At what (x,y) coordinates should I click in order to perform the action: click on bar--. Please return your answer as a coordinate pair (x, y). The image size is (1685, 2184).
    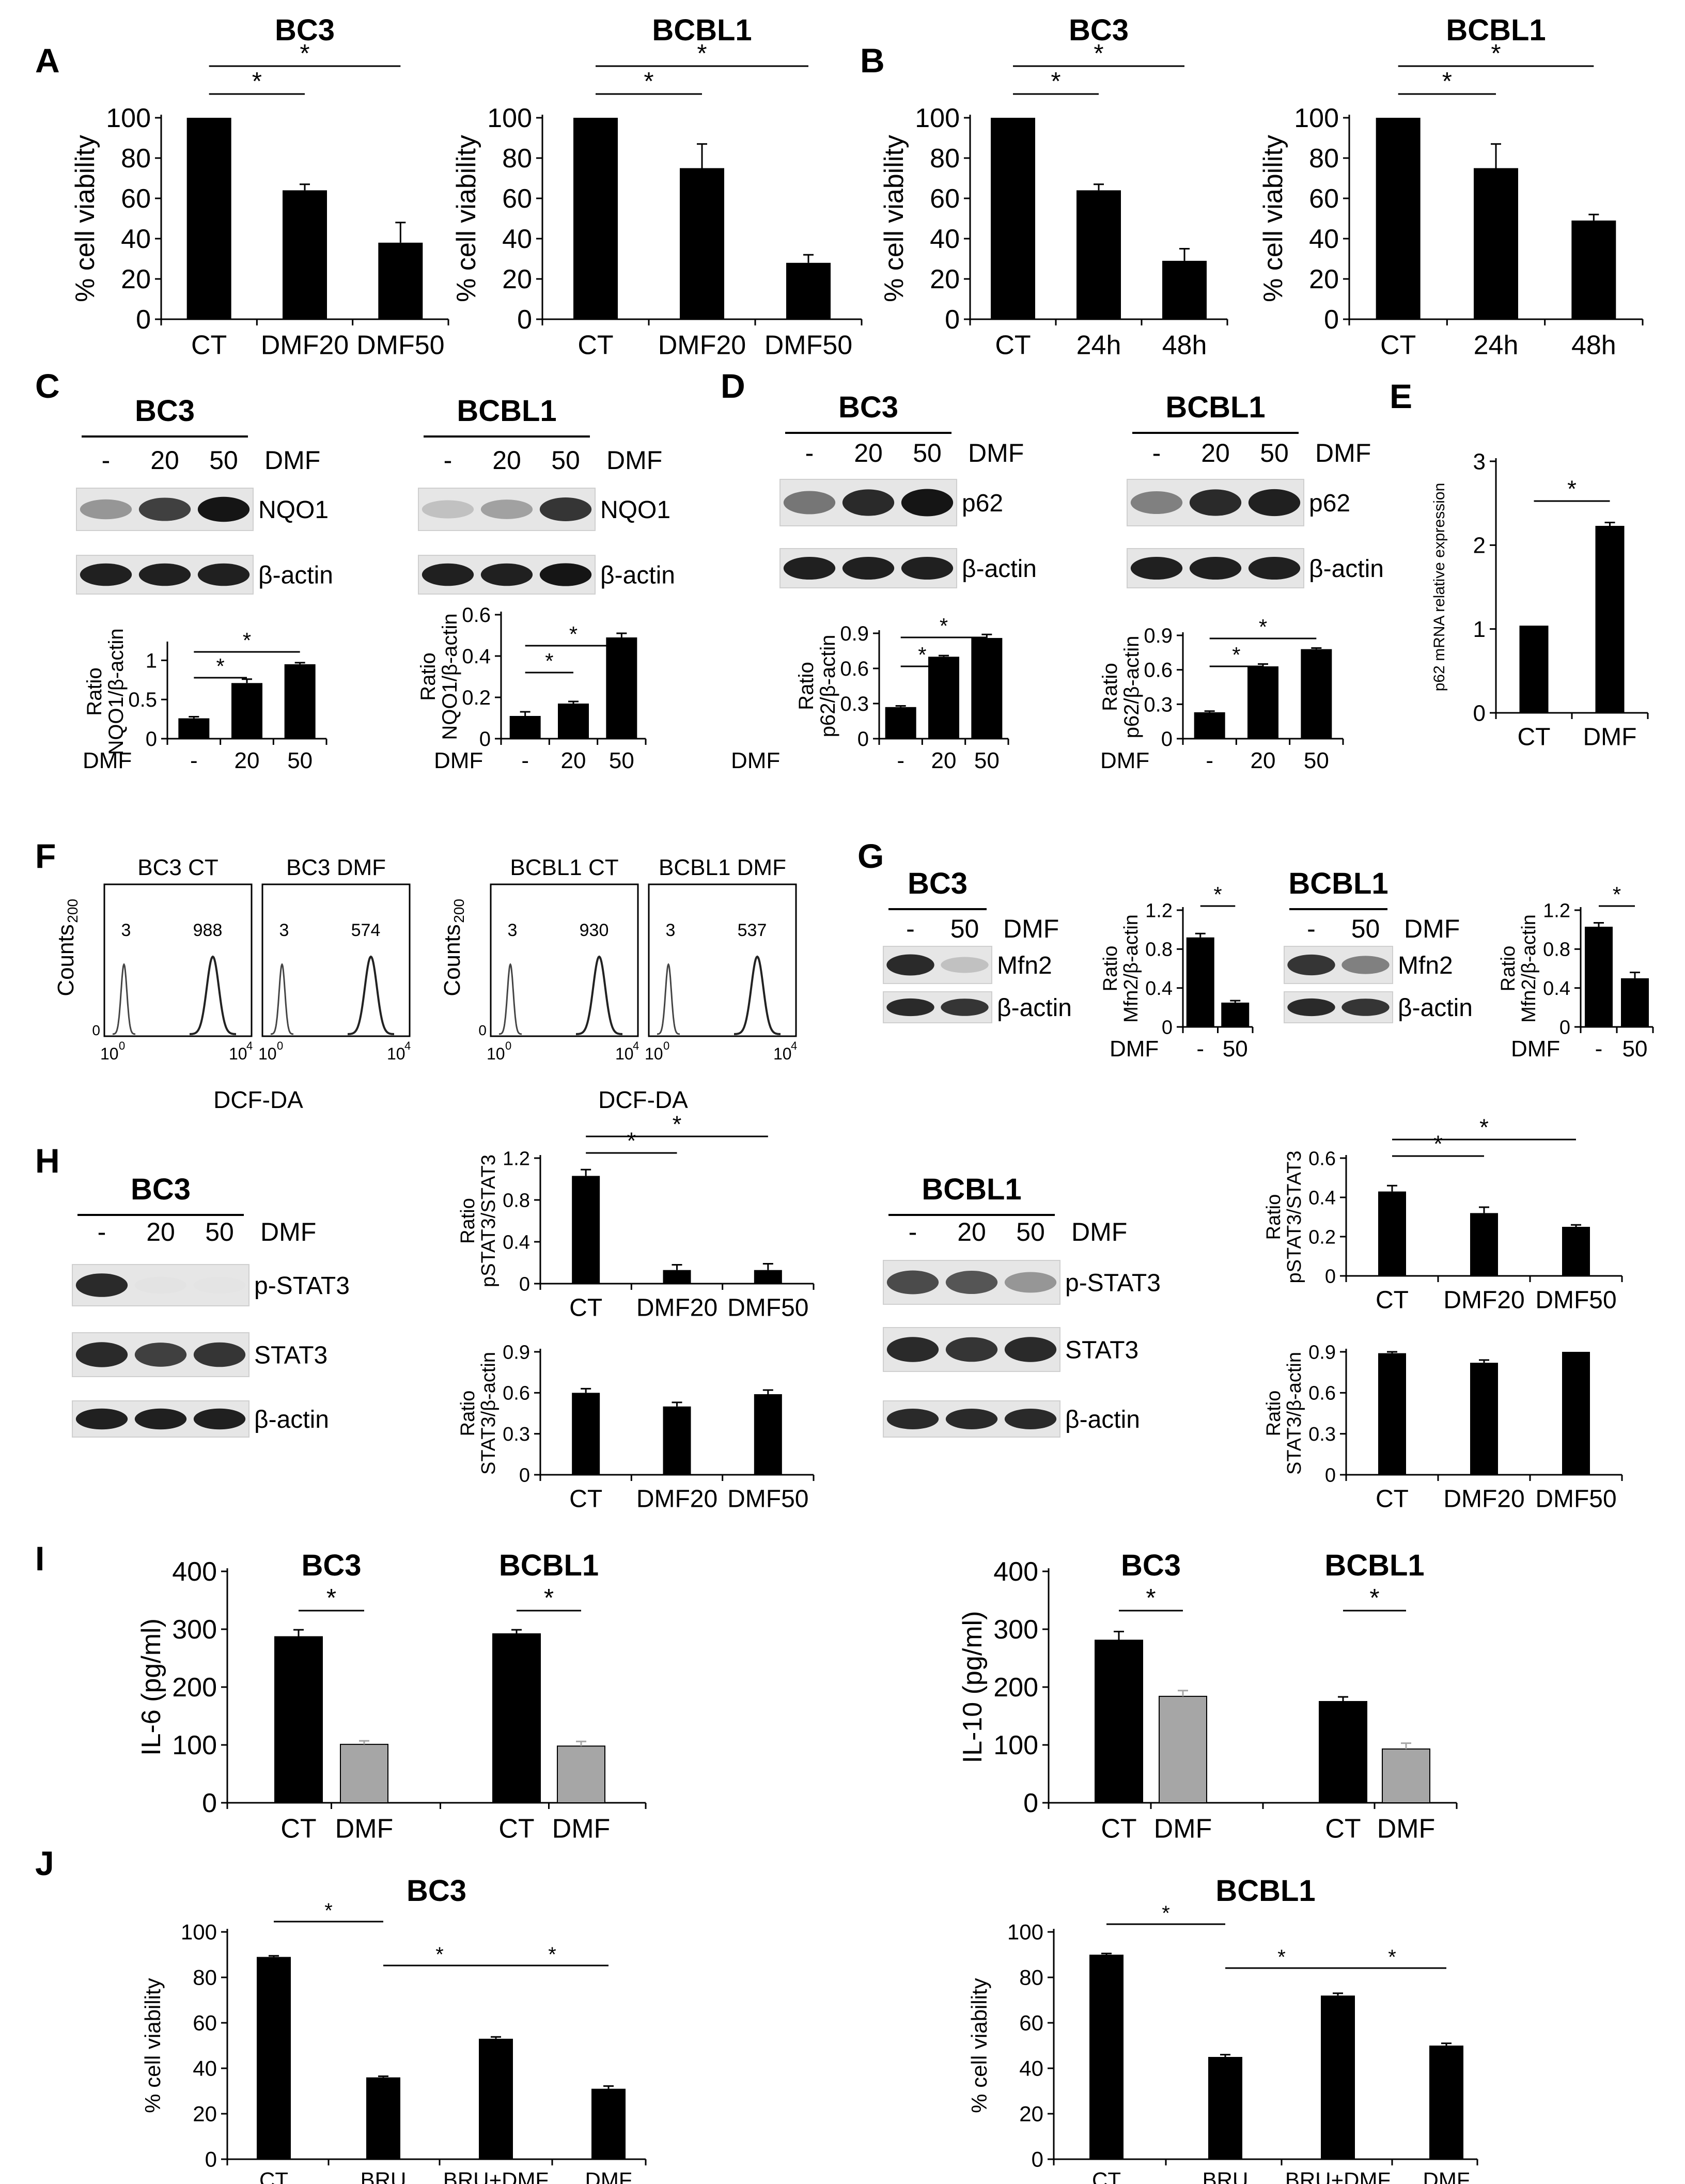
    Looking at the image, I should click on (1200, 982).